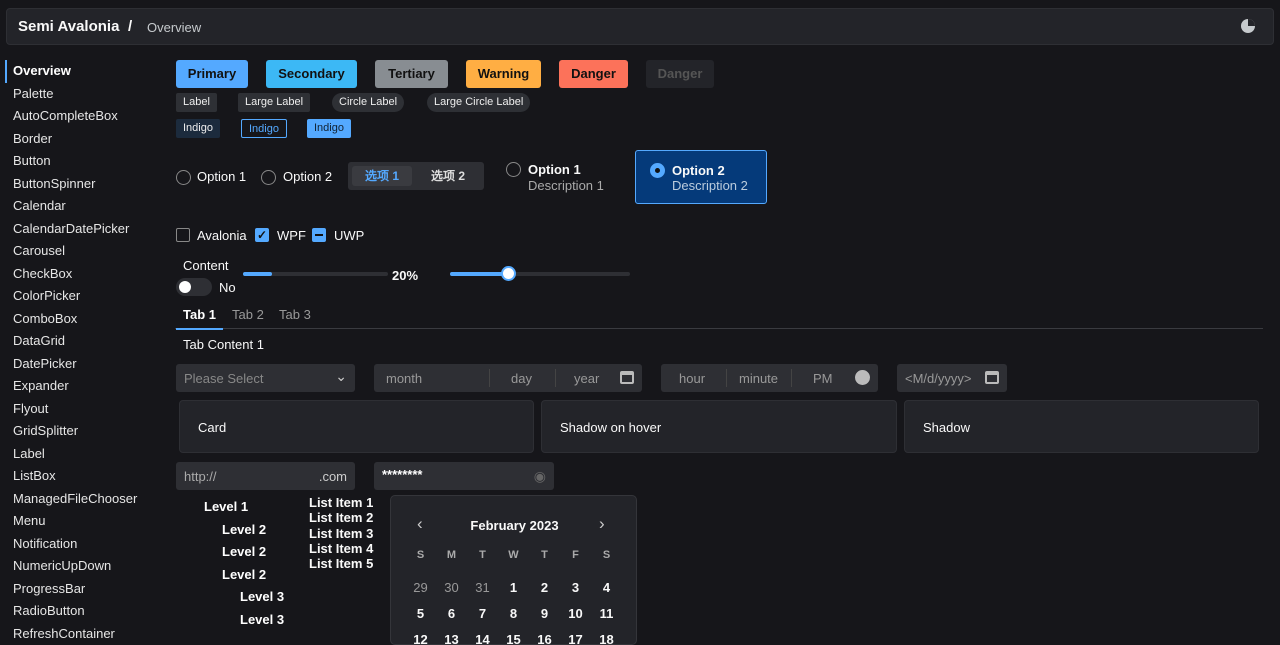  I want to click on checkbox-wpf: ✓, so click(262, 235).